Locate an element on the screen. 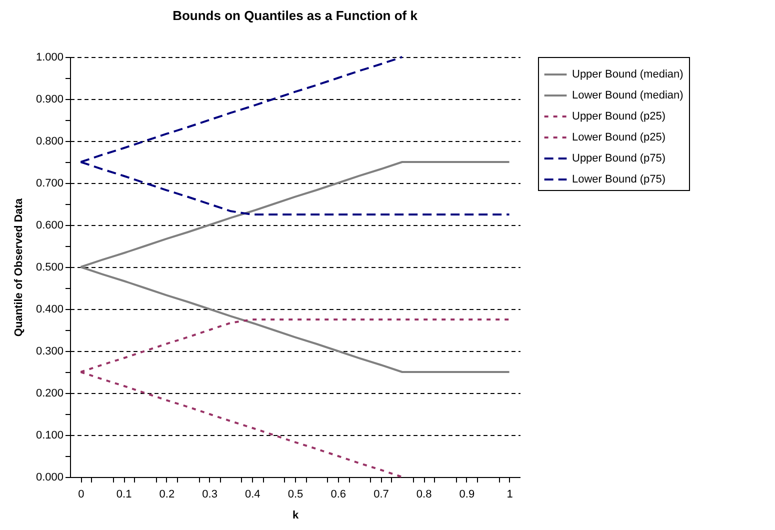  x-tick-label: 0.1 is located at coordinates (124, 494).